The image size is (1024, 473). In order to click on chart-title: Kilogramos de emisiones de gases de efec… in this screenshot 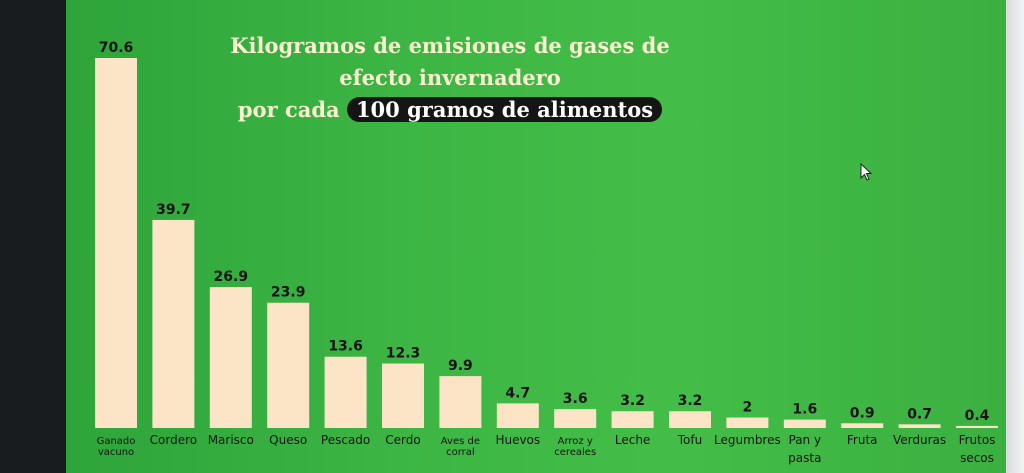, I will do `click(450, 78)`.